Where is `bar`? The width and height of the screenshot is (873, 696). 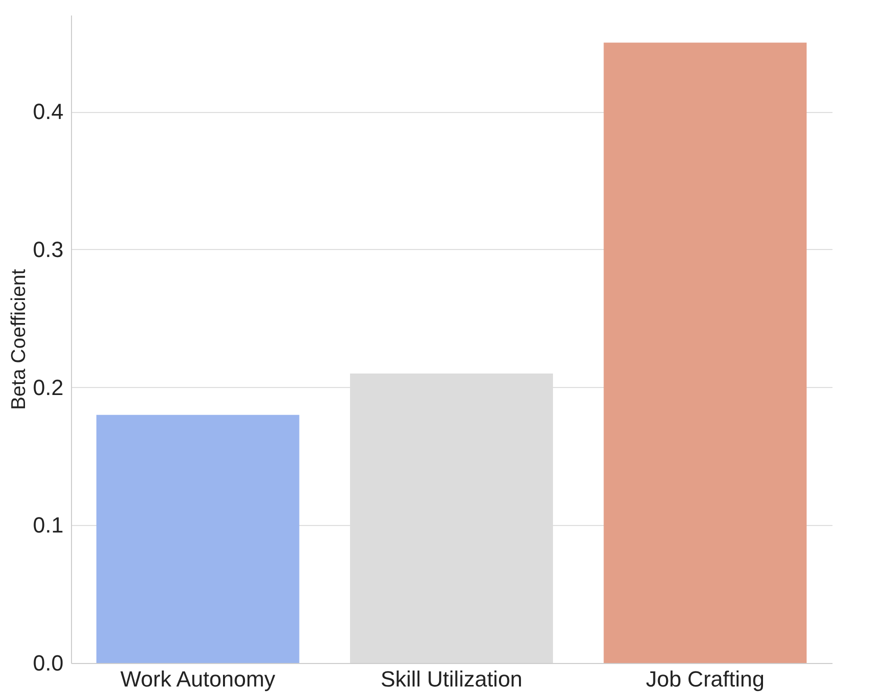
bar is located at coordinates (198, 538).